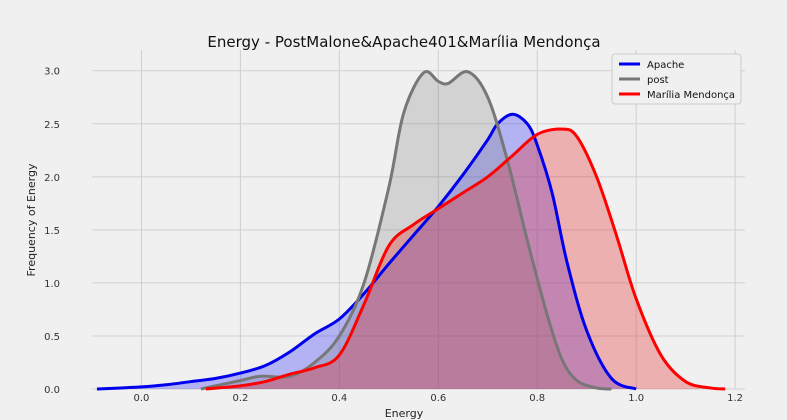 The height and width of the screenshot is (420, 787). Describe the element at coordinates (52, 390) in the screenshot. I see `y-tick-label: 0.0` at that location.